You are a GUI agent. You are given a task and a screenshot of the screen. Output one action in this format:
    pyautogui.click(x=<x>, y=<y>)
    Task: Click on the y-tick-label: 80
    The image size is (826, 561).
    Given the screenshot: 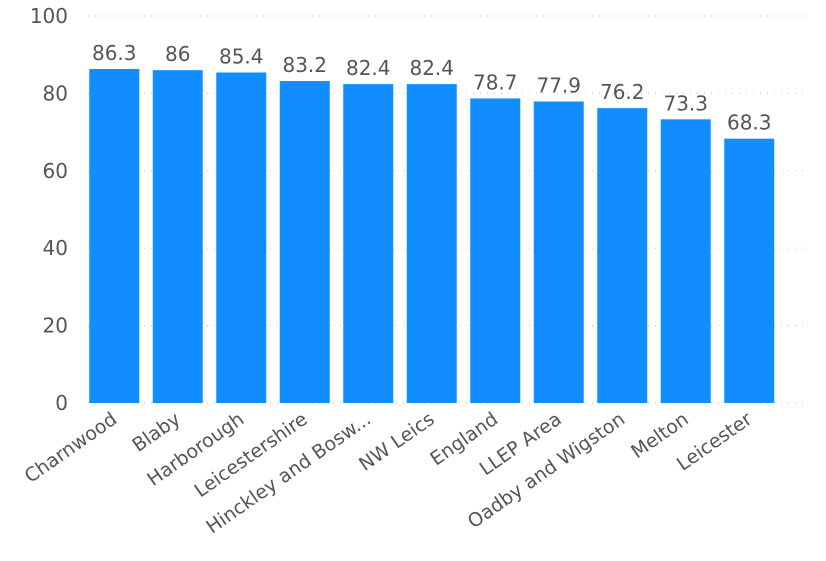 What is the action you would take?
    pyautogui.click(x=55, y=93)
    